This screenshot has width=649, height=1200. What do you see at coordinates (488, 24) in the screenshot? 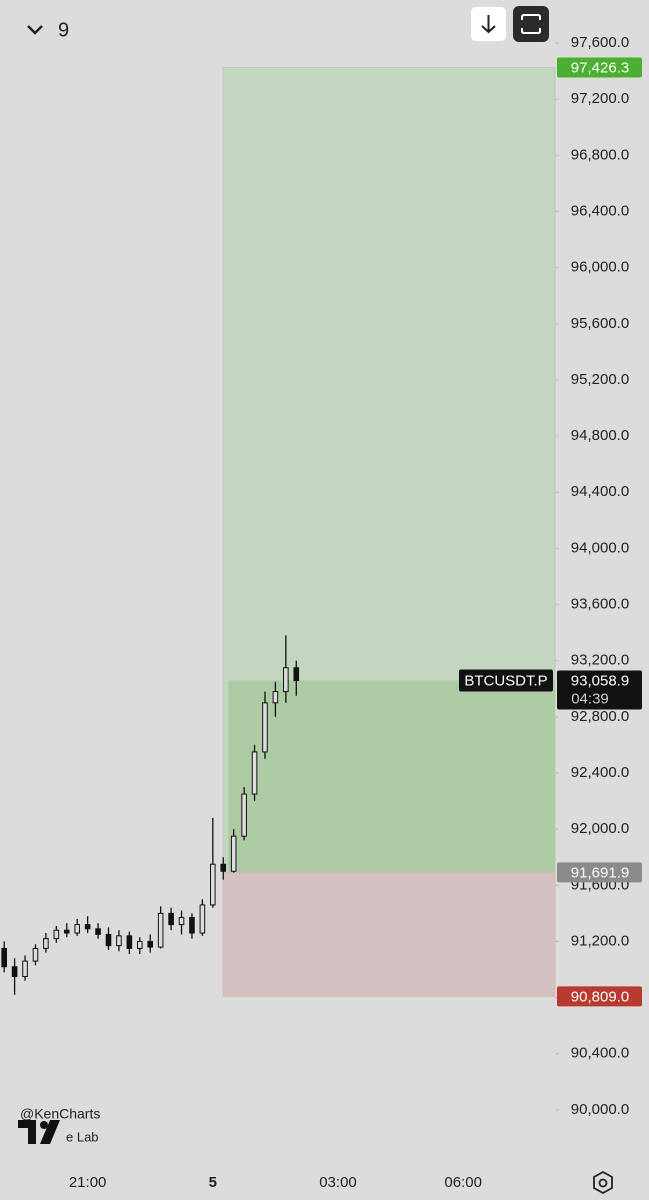
I see `scroll-button` at bounding box center [488, 24].